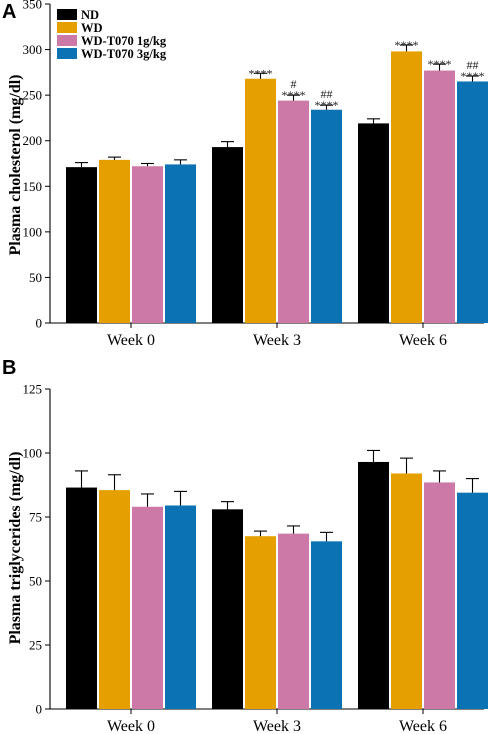 The height and width of the screenshot is (734, 489). What do you see at coordinates (33, 140) in the screenshot?
I see `panel-a-ytick-label: 200` at bounding box center [33, 140].